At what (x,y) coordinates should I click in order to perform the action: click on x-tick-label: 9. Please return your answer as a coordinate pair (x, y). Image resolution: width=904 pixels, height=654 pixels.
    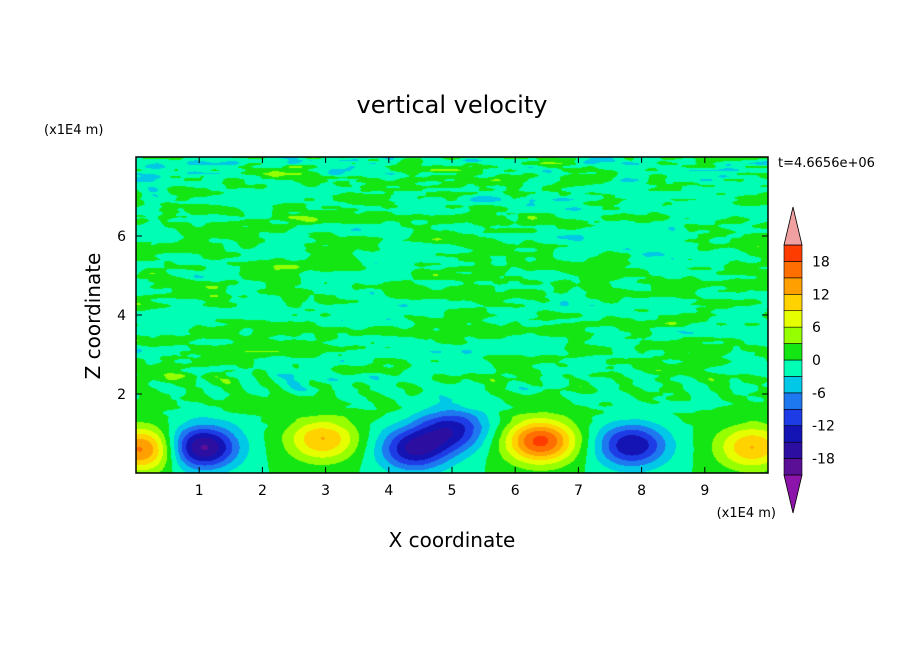
    Looking at the image, I should click on (704, 491).